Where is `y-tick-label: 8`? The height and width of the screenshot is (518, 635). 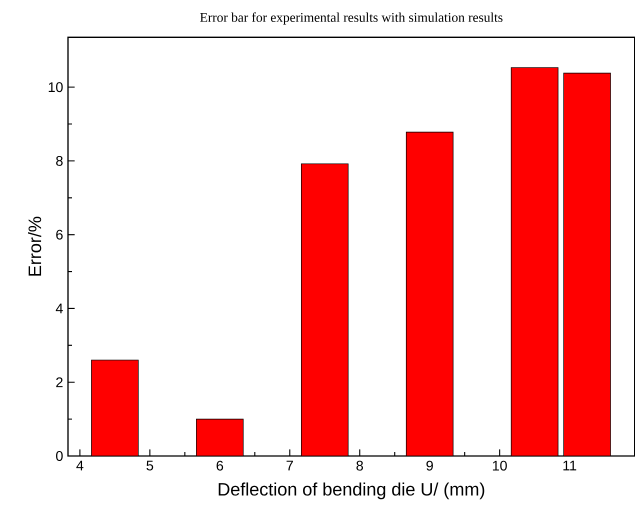 y-tick-label: 8 is located at coordinates (59, 161).